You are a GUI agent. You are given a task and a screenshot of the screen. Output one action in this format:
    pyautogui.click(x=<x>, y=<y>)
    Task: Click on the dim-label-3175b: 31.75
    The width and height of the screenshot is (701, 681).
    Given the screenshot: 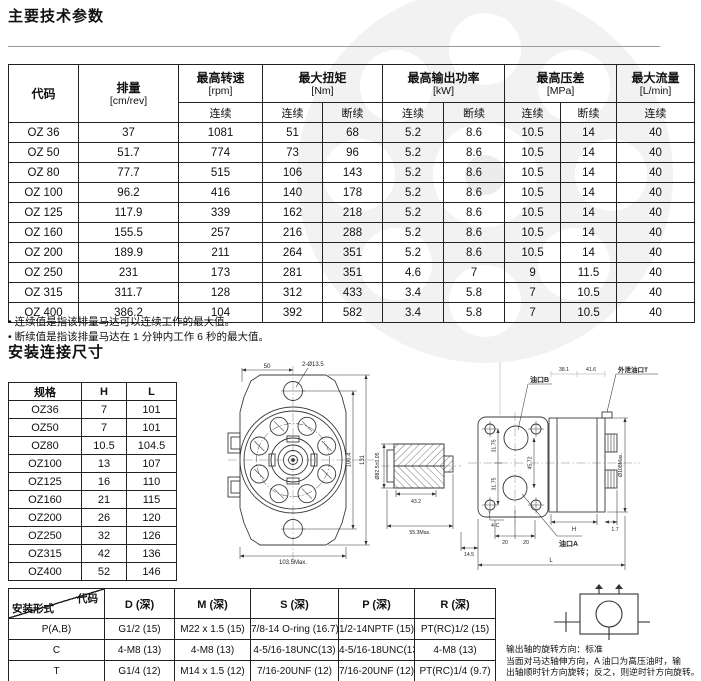 What is the action you would take?
    pyautogui.click(x=495, y=483)
    